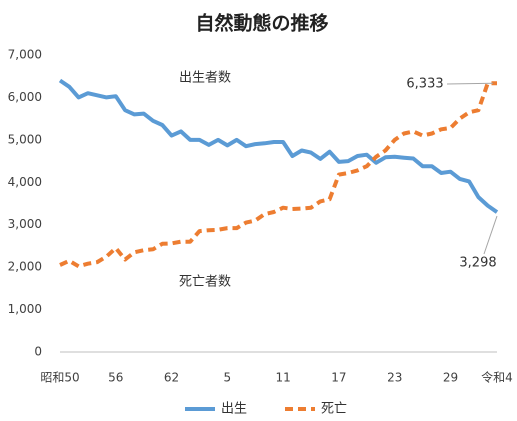 Image resolution: width=517 pixels, height=421 pixels. What do you see at coordinates (171, 378) in the screenshot?
I see `x-tick-label: 62` at bounding box center [171, 378].